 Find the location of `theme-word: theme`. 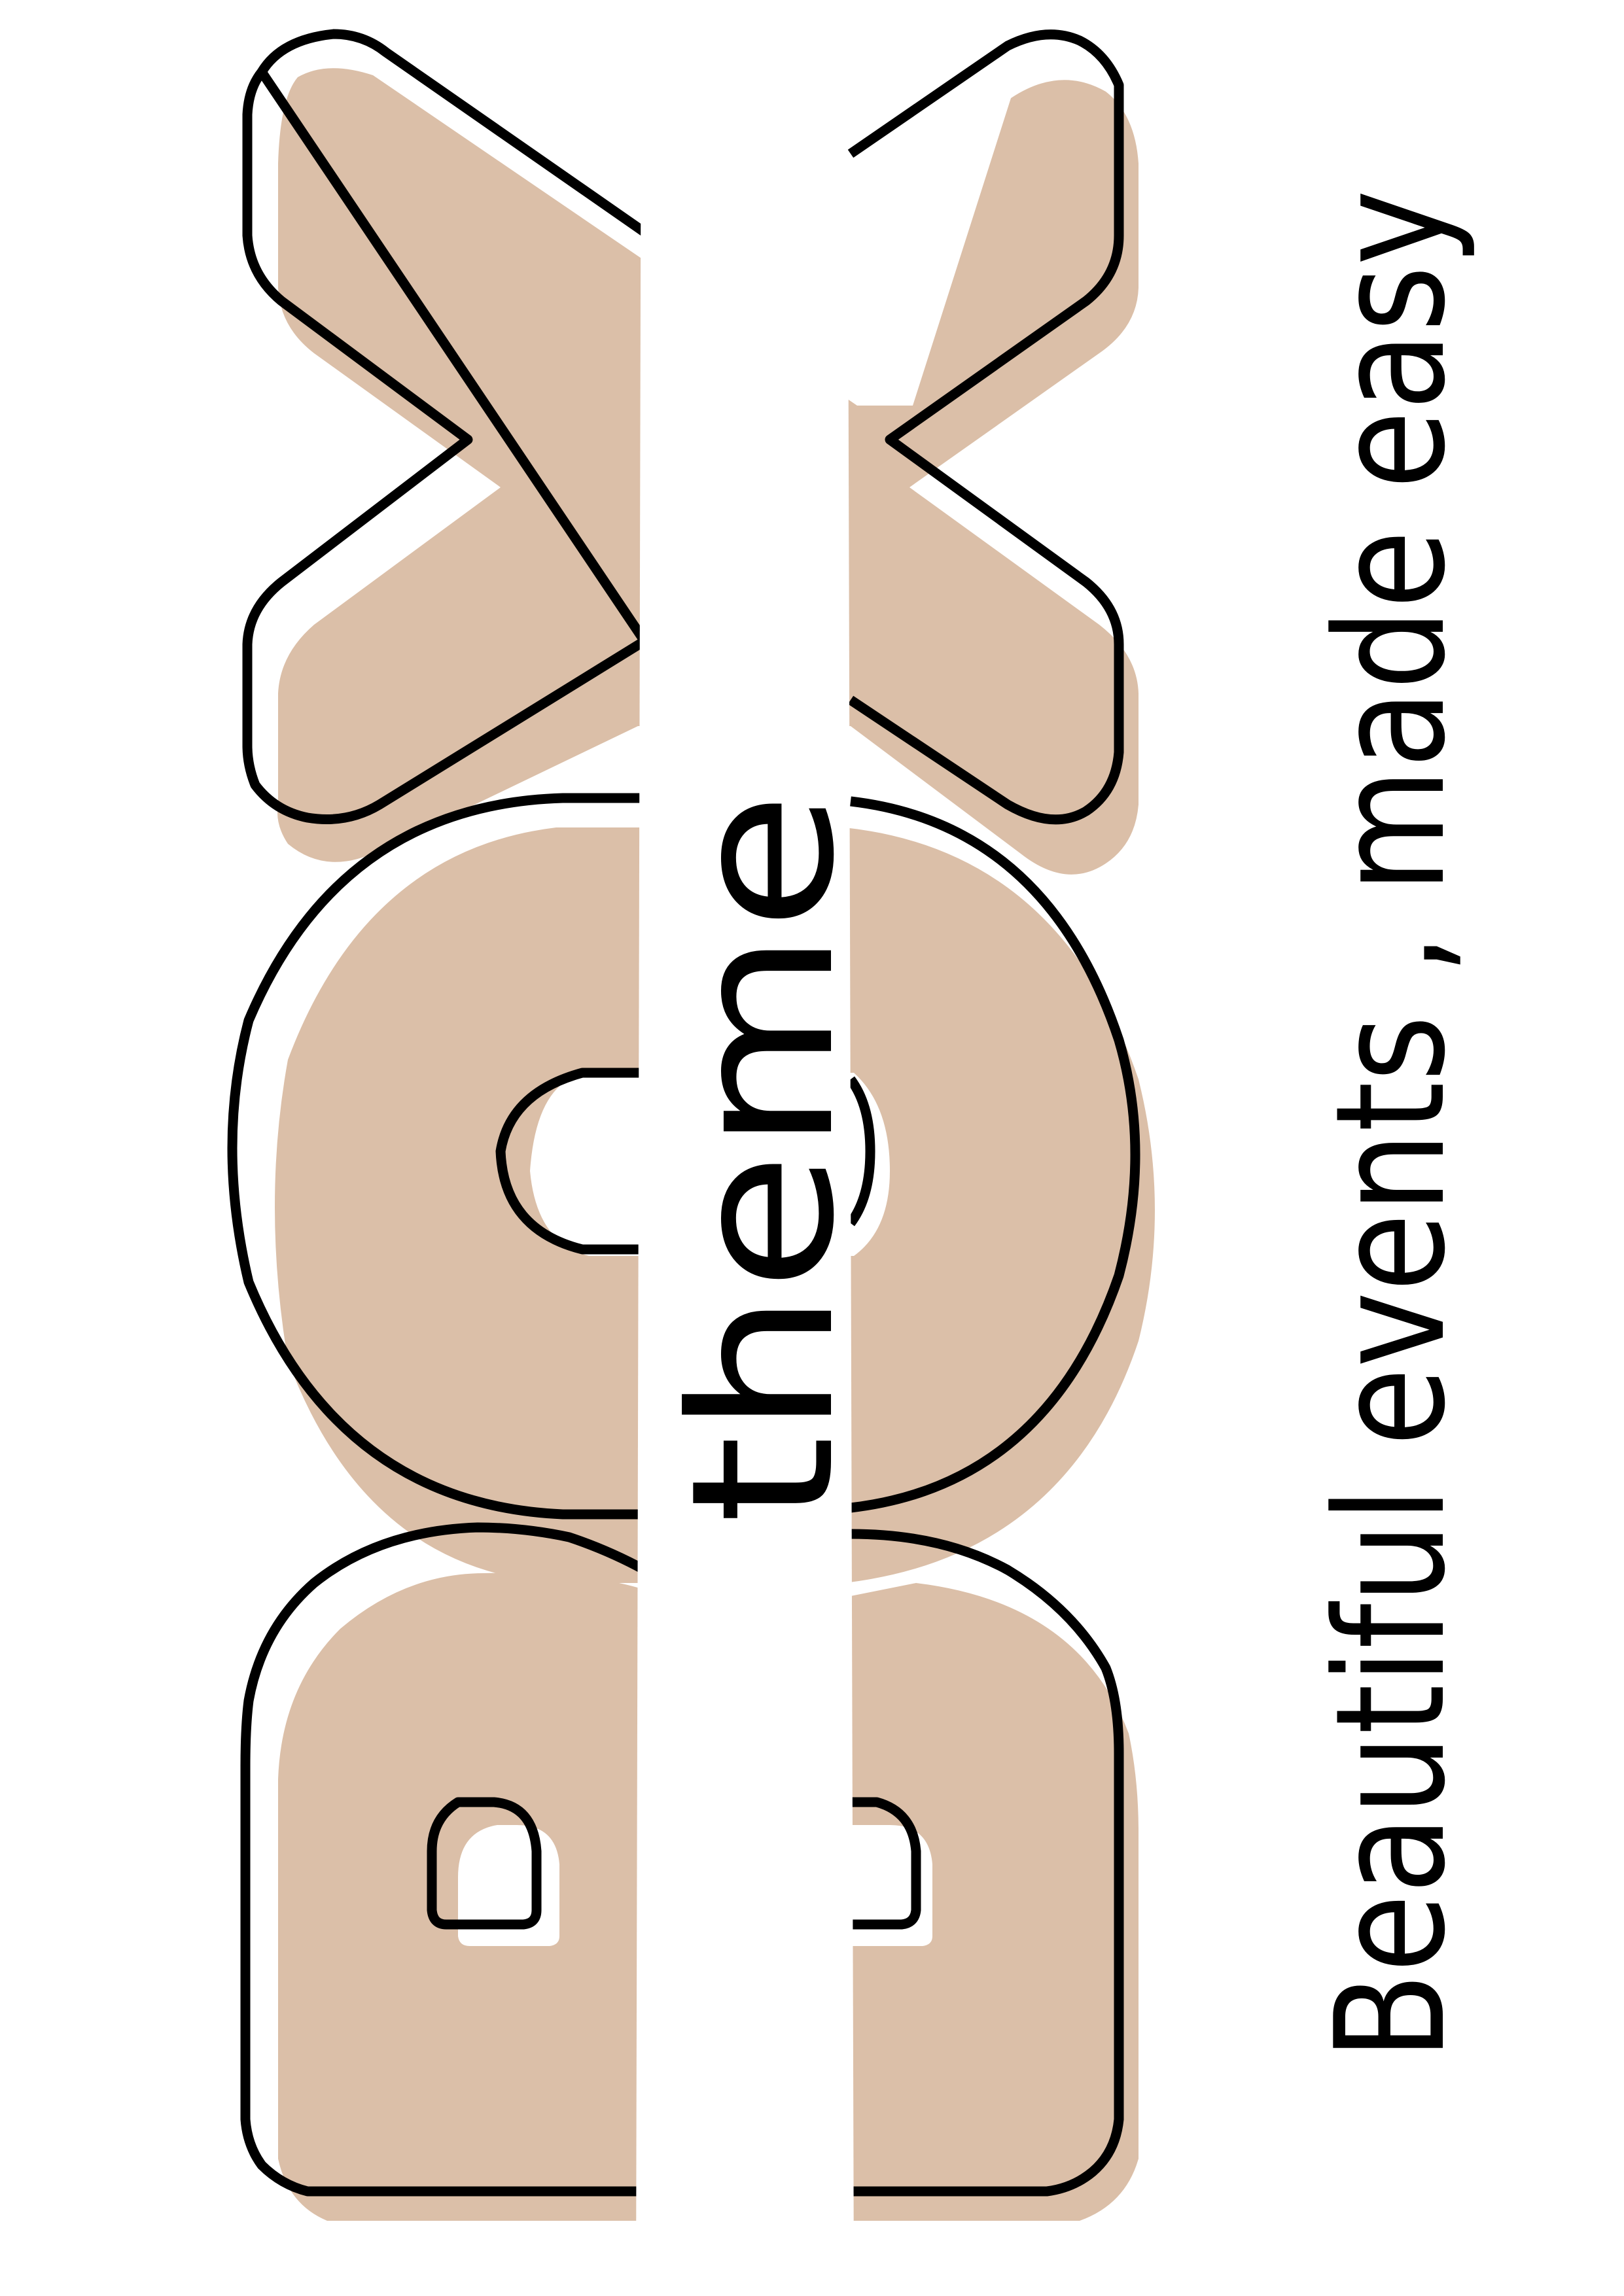

theme-word: theme is located at coordinates (763, 1157).